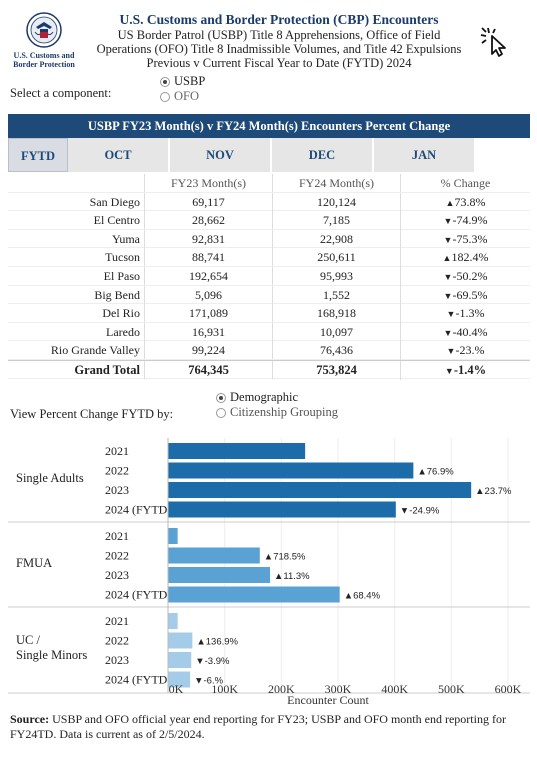 The height and width of the screenshot is (765, 537). I want to click on table-row: San Diego 69,117 120,124 ▲73.8%, so click(269, 202).